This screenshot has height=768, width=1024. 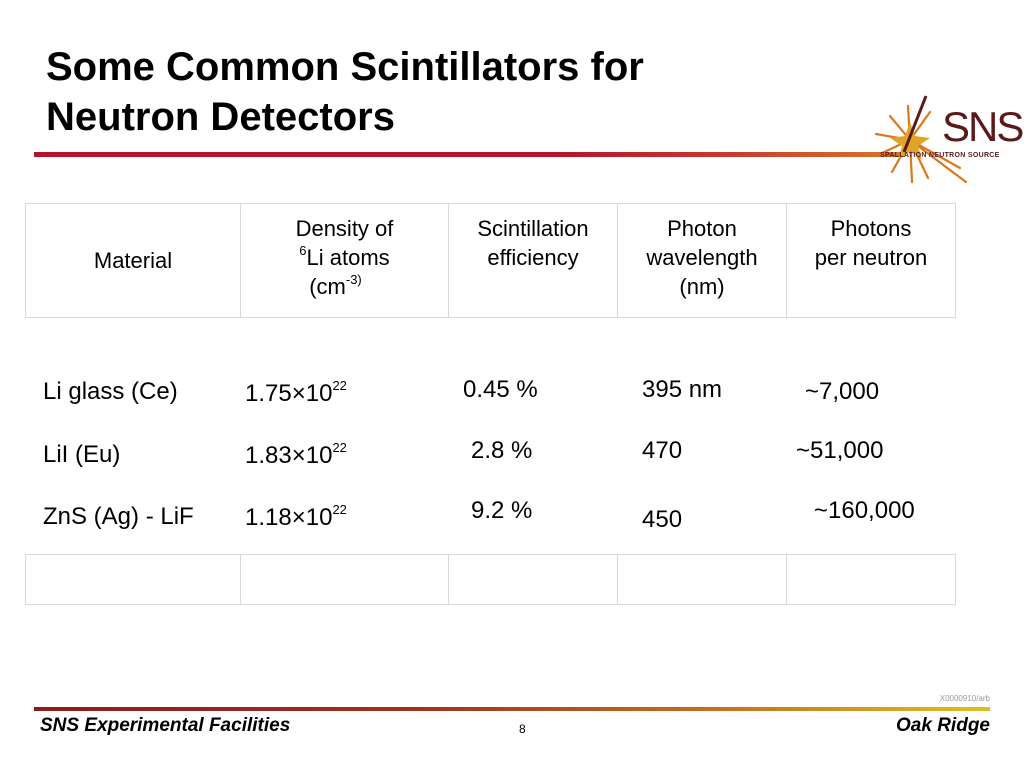 I want to click on row1-density-times: ×, so click(x=298, y=393).